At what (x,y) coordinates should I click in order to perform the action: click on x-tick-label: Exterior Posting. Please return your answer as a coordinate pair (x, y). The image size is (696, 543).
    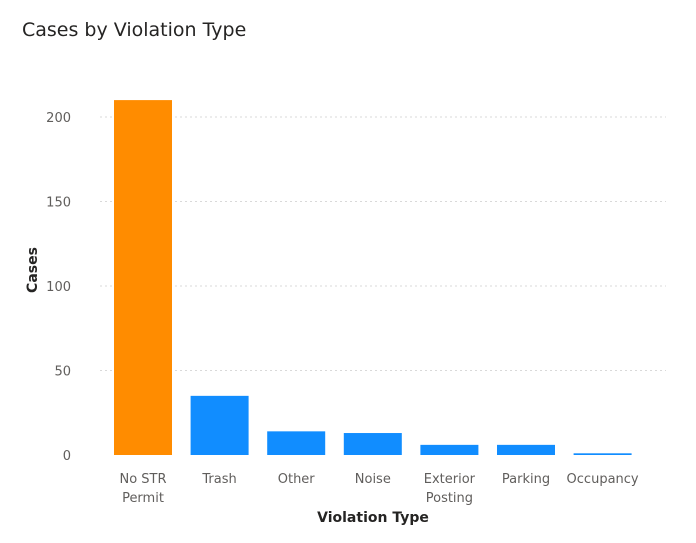
    Looking at the image, I should click on (450, 489).